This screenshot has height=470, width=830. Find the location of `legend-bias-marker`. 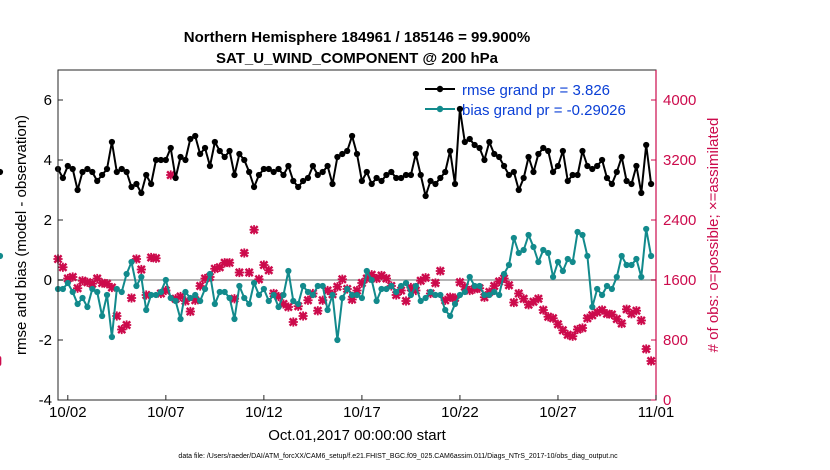

legend-bias-marker is located at coordinates (440, 109).